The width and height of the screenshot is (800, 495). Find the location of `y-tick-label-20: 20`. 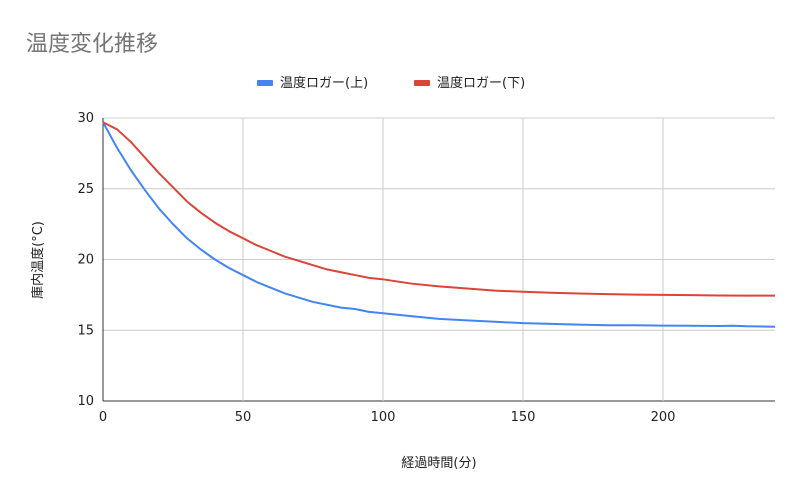

y-tick-label-20: 20 is located at coordinates (85, 260).